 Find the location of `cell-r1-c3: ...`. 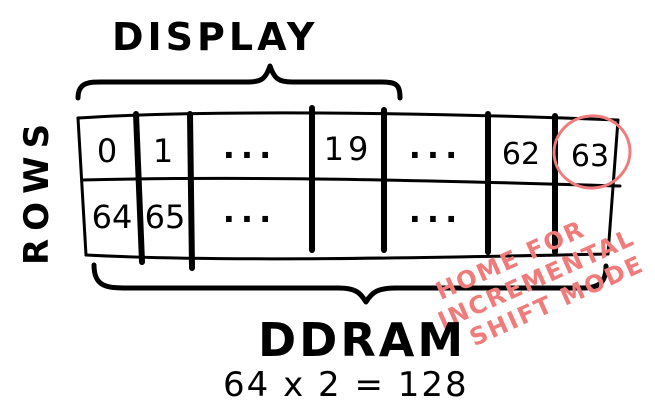

cell-r1-c3: ... is located at coordinates (250, 147).